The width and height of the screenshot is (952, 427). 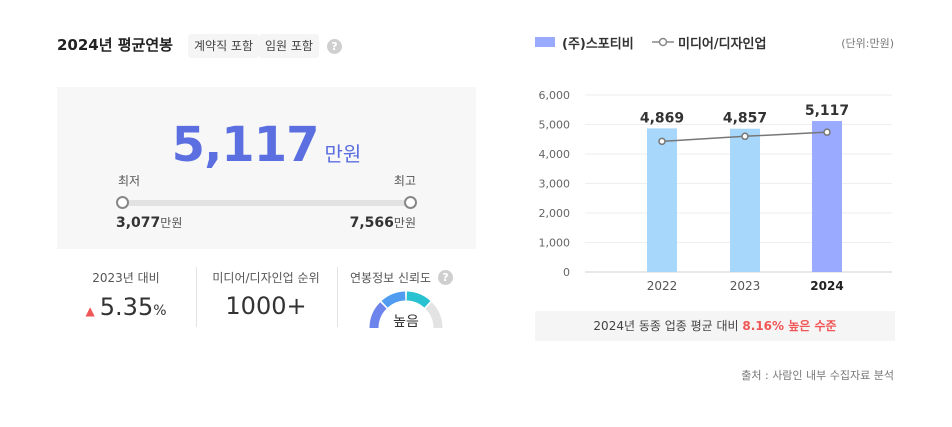 What do you see at coordinates (789, 326) in the screenshot?
I see `note-highlight: 8.16% 높은 수준` at bounding box center [789, 326].